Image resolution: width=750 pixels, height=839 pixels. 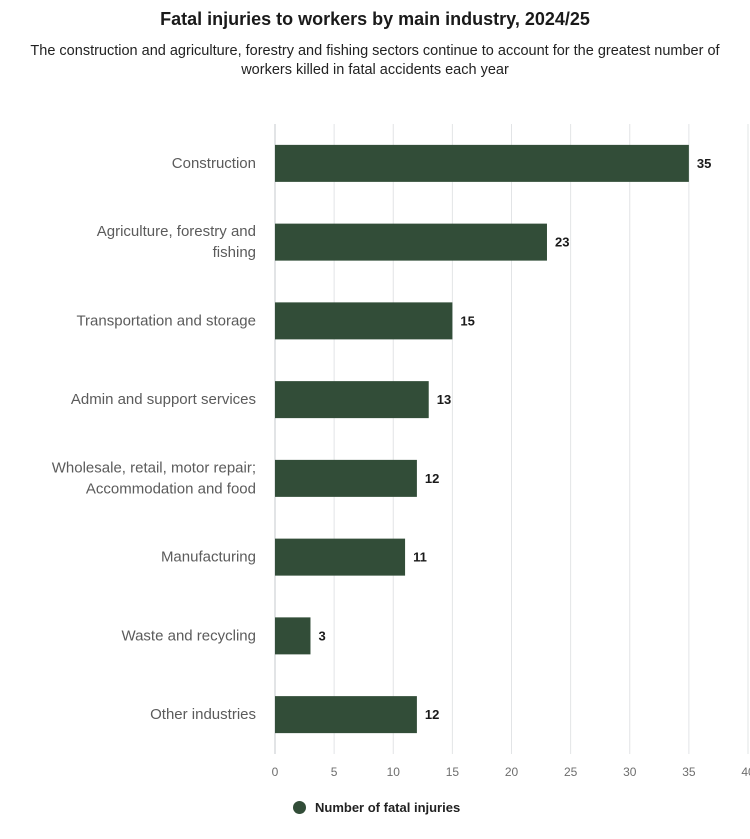 I want to click on category-label-line: Manufacturing, so click(x=208, y=557).